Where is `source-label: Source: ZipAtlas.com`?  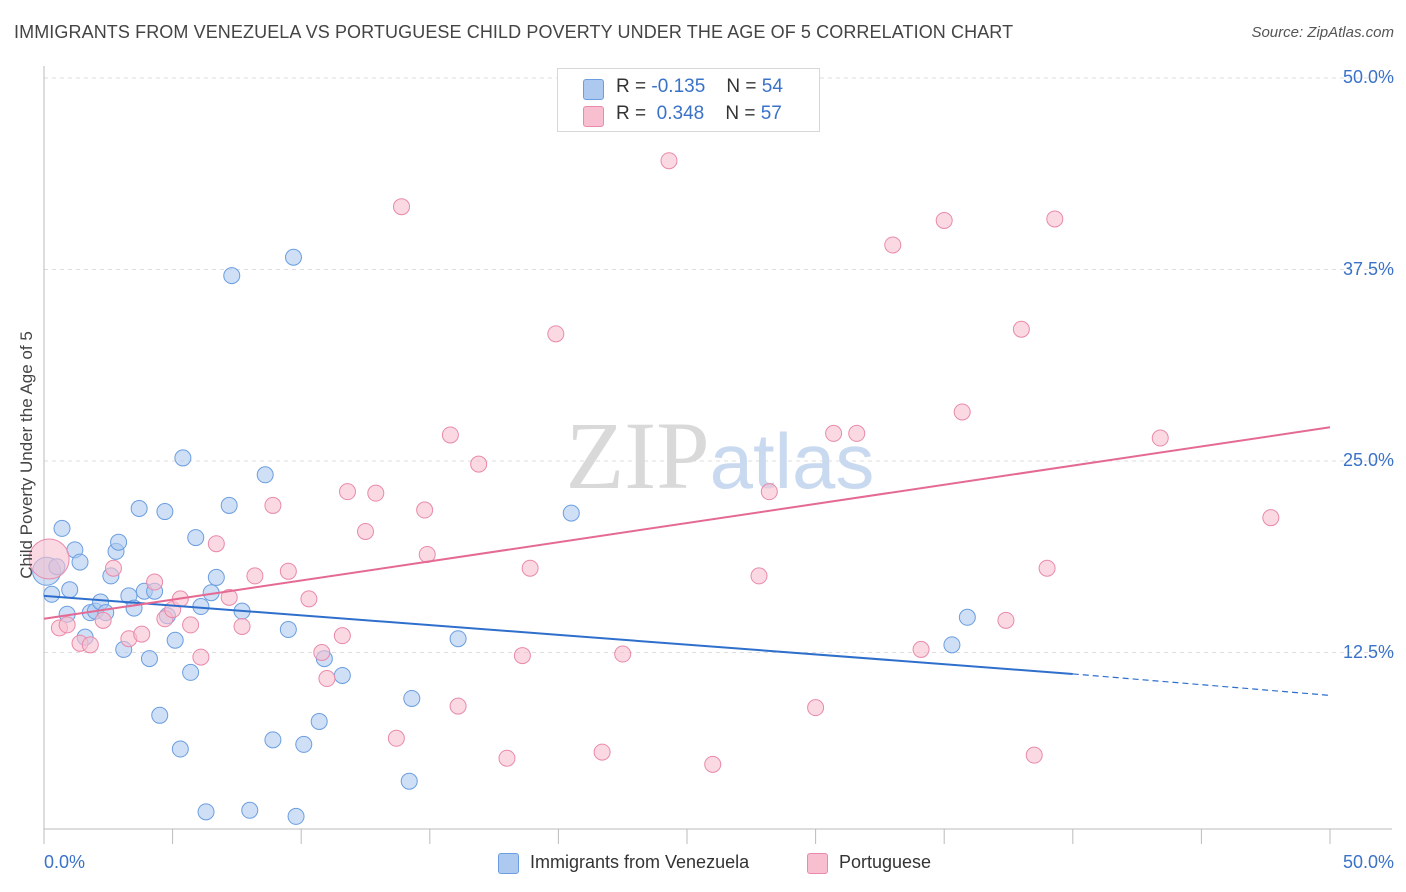
source-label: Source: ZipAtlas.com is located at coordinates (1322, 32).